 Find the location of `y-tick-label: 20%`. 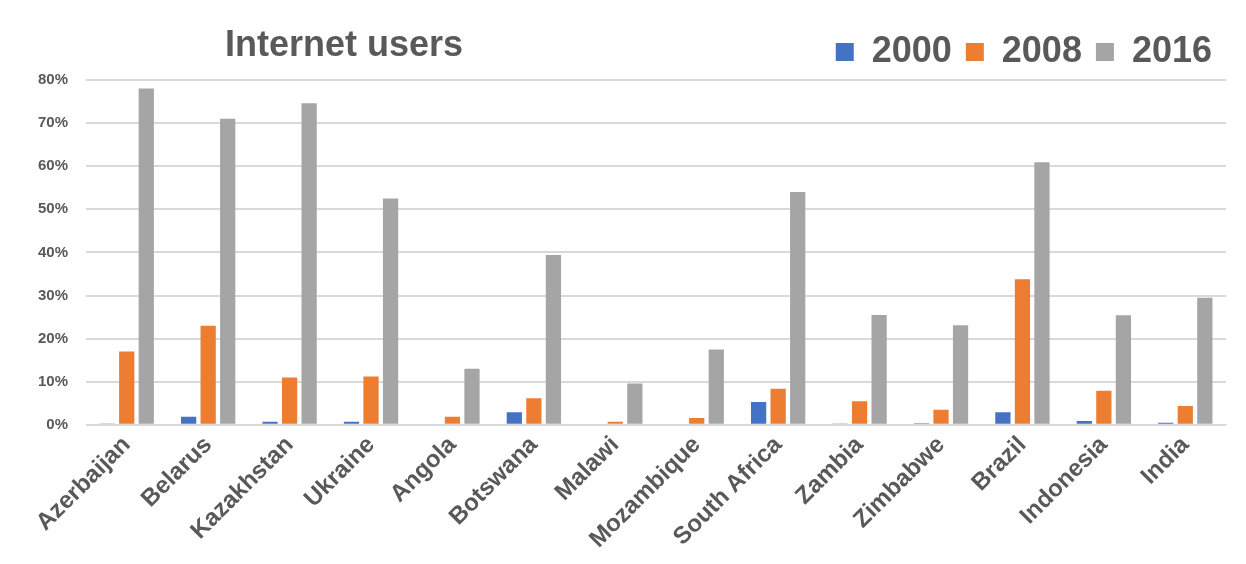

y-tick-label: 20% is located at coordinates (53, 337).